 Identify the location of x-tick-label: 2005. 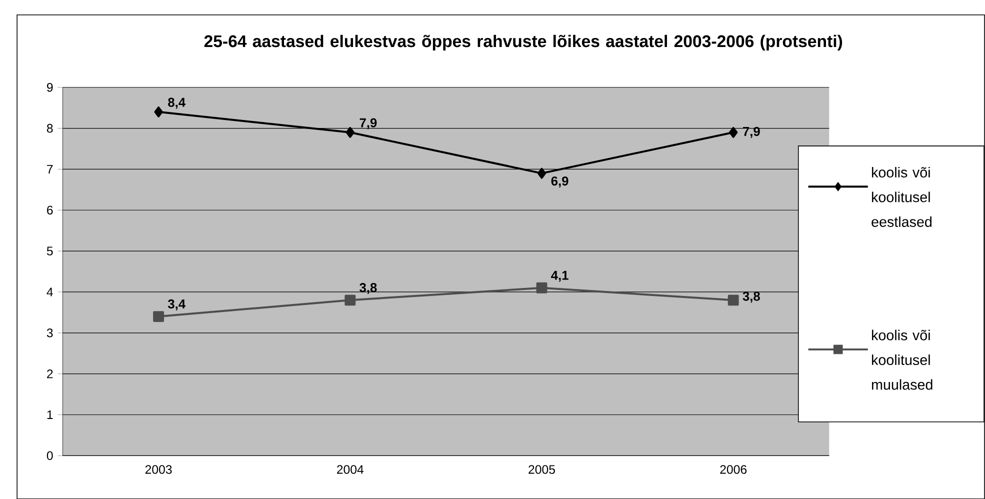
(541, 469).